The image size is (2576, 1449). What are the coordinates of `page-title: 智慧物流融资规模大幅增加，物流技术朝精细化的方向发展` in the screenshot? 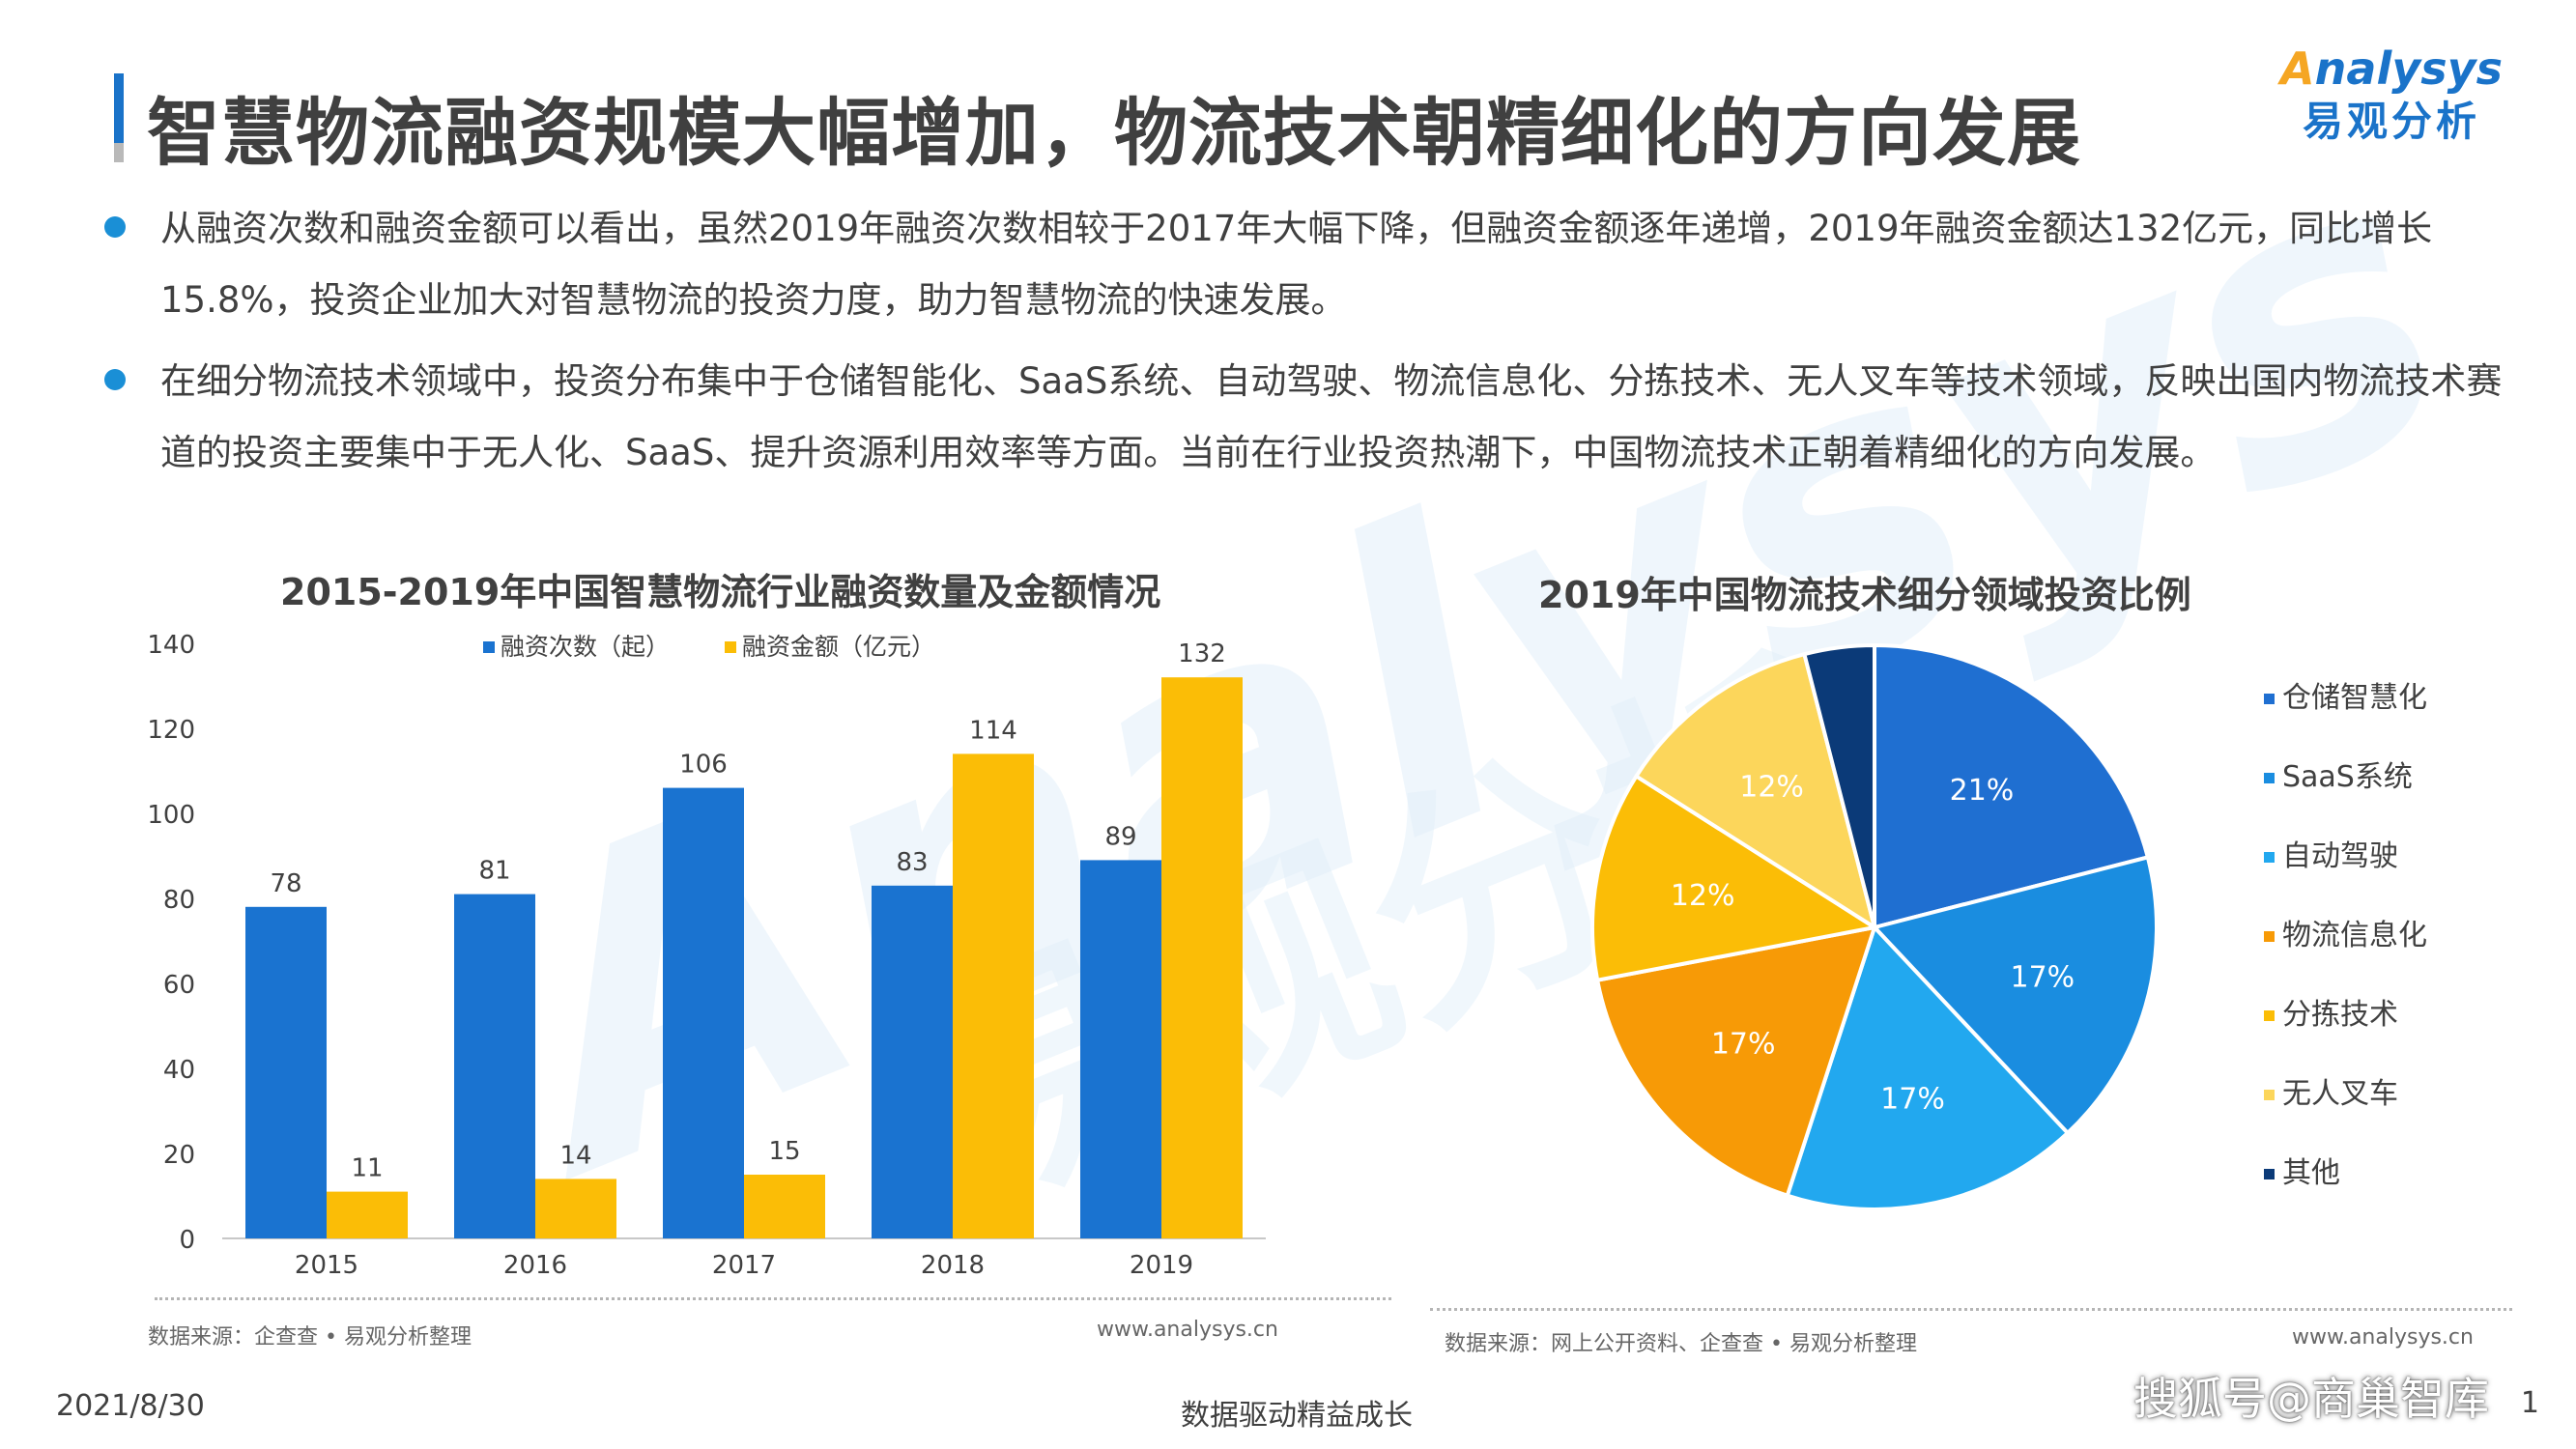 It's located at (1114, 133).